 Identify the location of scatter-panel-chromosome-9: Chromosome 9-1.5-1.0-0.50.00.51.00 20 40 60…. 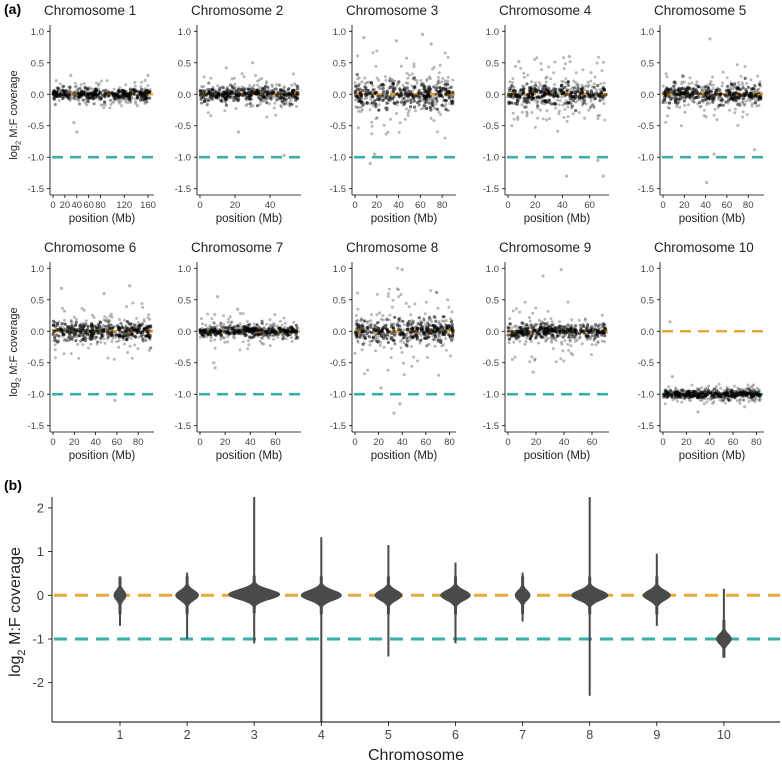
(546, 351).